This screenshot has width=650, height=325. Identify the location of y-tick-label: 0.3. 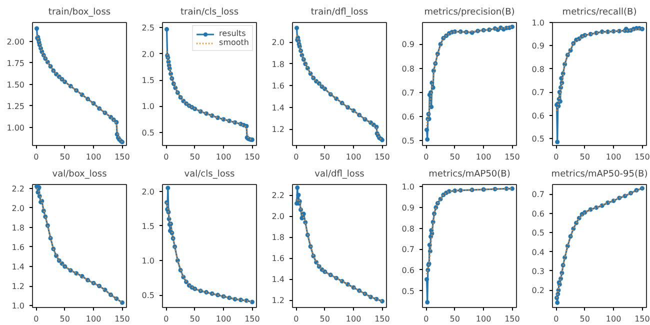
(538, 271).